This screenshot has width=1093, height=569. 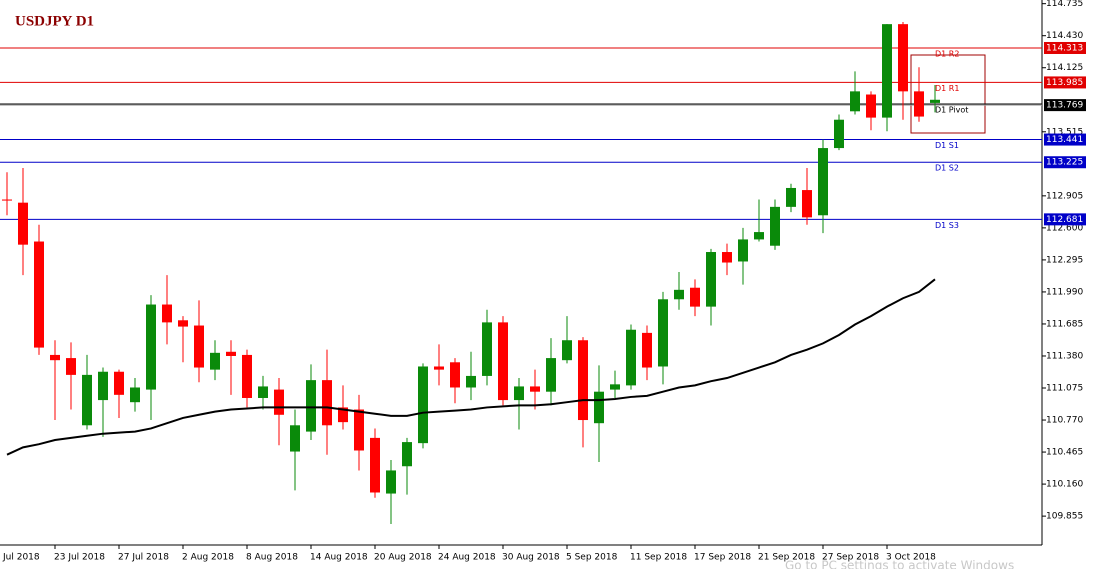 What do you see at coordinates (658, 558) in the screenshot?
I see `x-tick-label: 11 Sep 2018` at bounding box center [658, 558].